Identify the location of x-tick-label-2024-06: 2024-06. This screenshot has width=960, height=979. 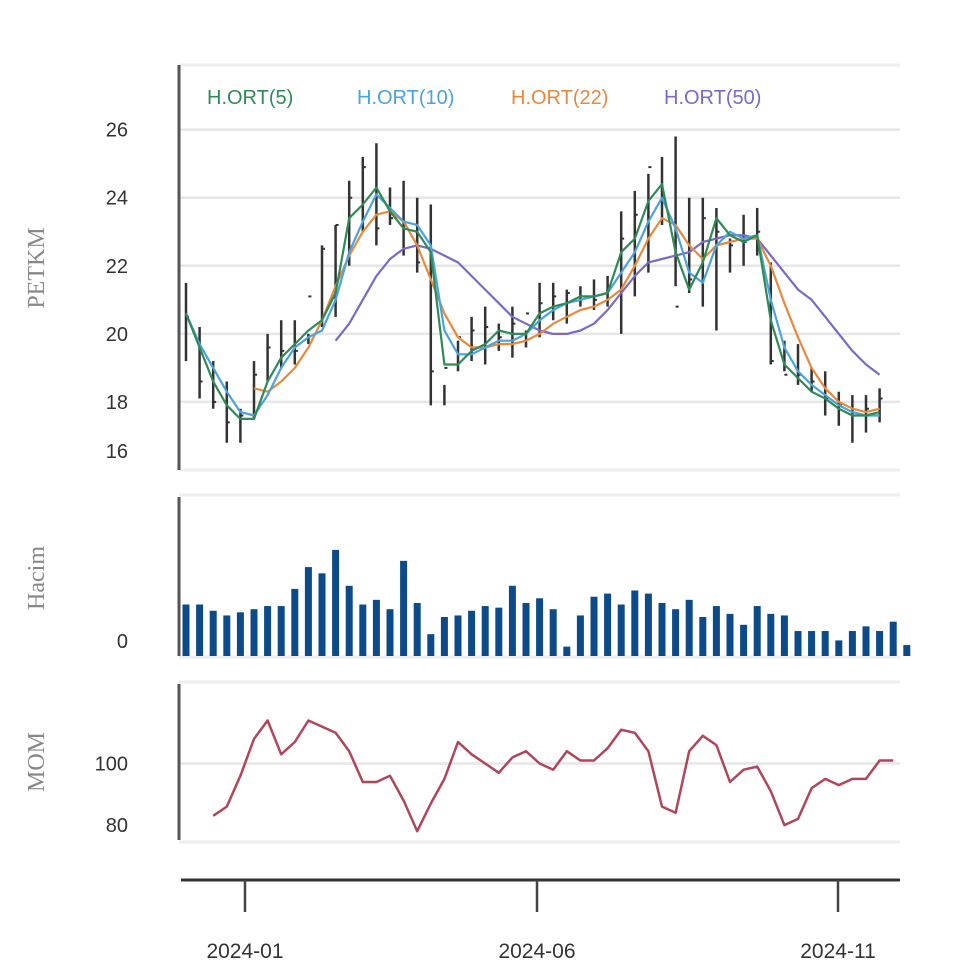
(536, 951).